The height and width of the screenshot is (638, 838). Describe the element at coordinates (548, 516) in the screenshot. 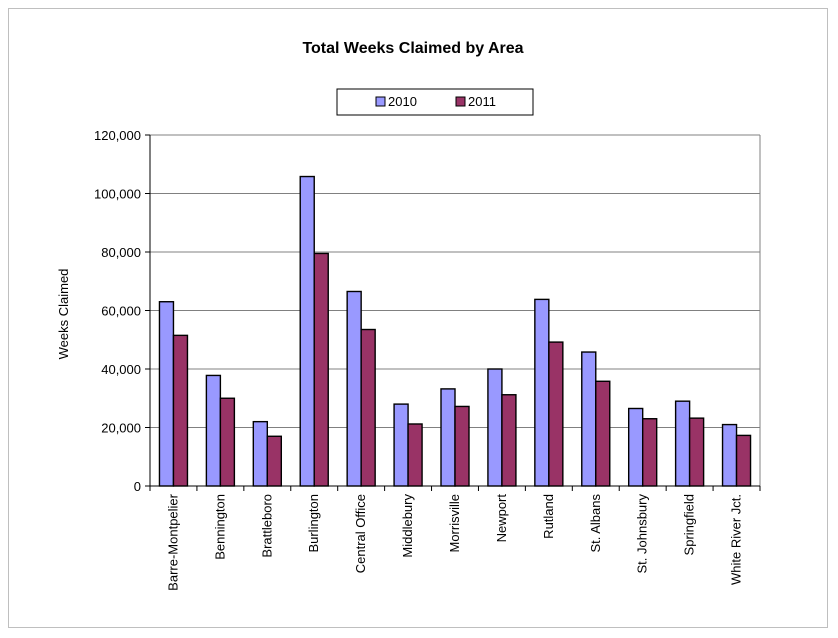

I see `category-label: Rutland` at that location.